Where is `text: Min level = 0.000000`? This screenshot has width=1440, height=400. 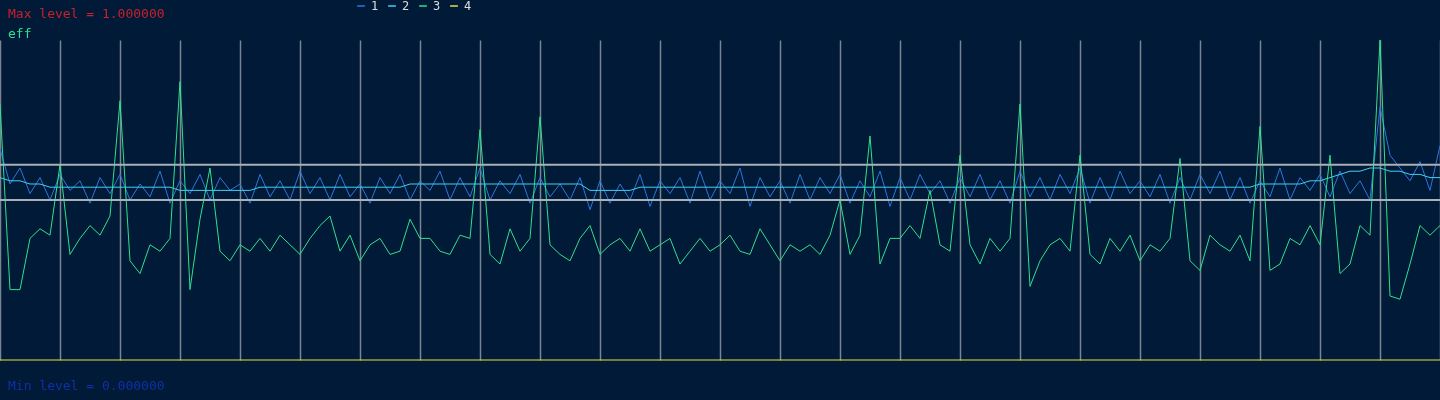
text: Min level = 0.000000 is located at coordinates (86, 385).